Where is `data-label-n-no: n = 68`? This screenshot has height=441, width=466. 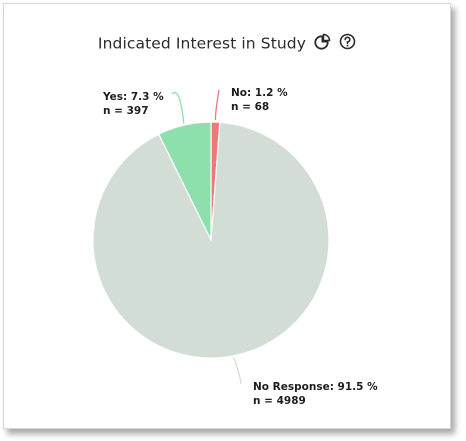 data-label-n-no: n = 68 is located at coordinates (250, 107).